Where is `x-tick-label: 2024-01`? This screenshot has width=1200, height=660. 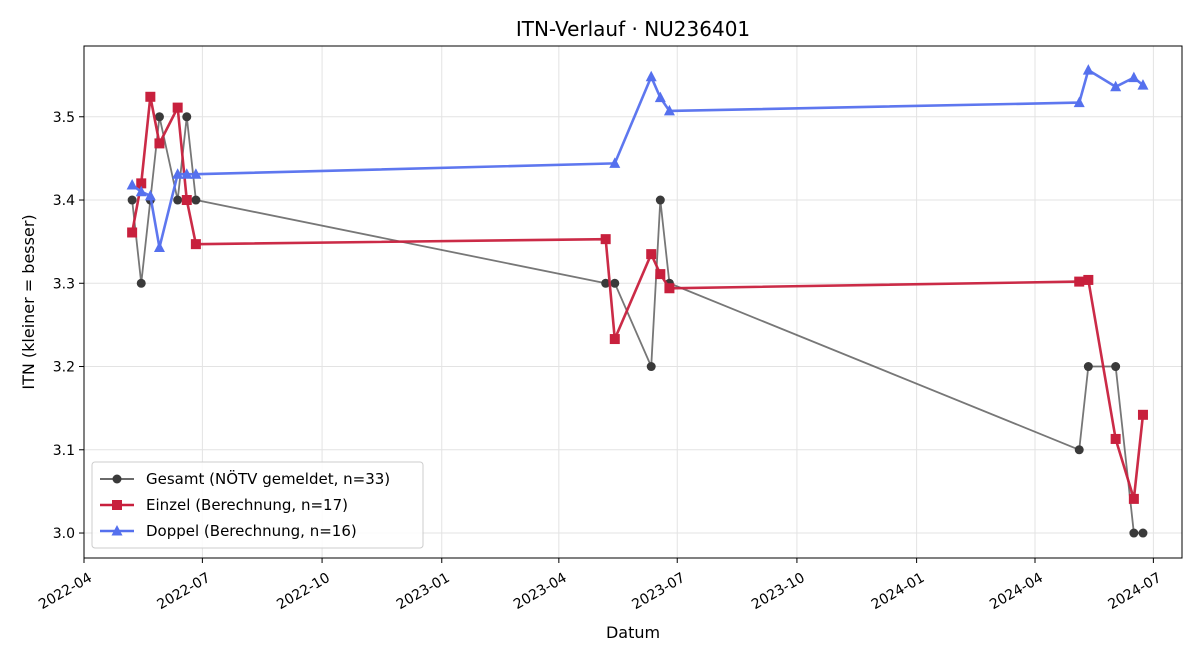
x-tick-label: 2024-01 is located at coordinates (898, 591).